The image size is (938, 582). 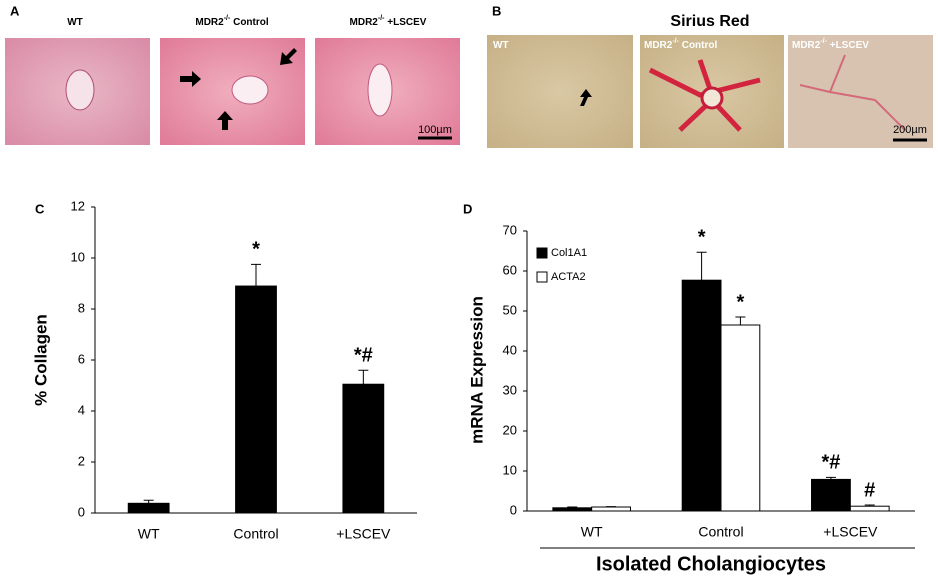 What do you see at coordinates (569, 253) in the screenshot?
I see `legend-label: Col1A1` at bounding box center [569, 253].